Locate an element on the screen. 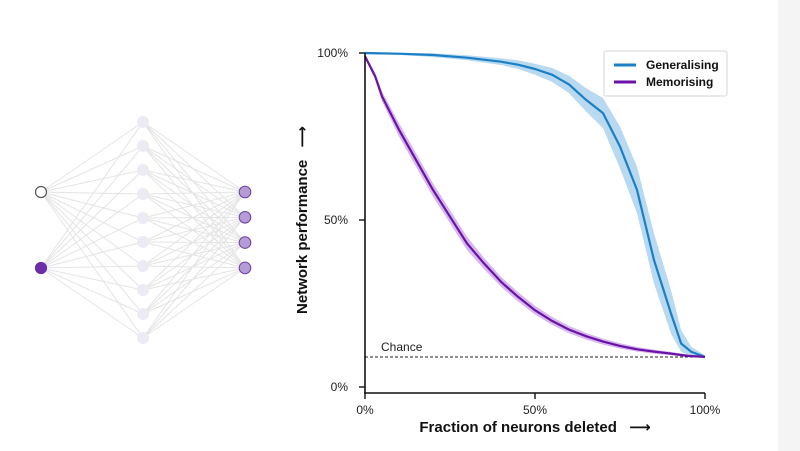 Image resolution: width=800 pixels, height=451 pixels. y-axis-title: Network performance ⟶ is located at coordinates (302, 220).